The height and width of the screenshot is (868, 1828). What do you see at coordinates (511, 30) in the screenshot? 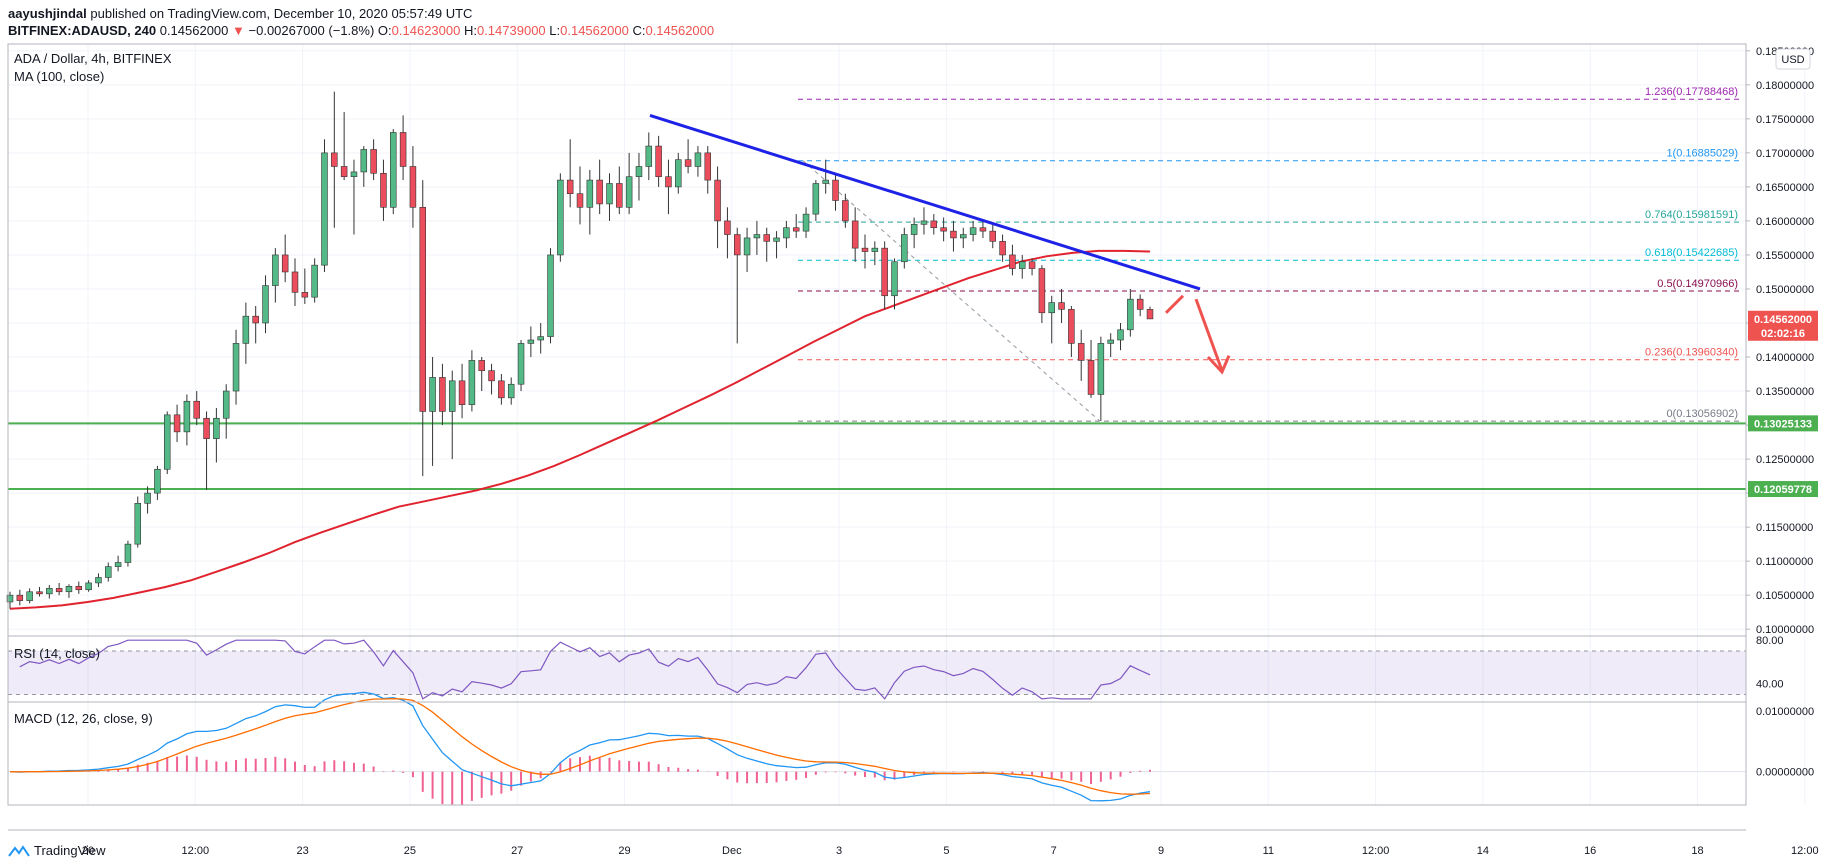
I see `high-value: 0.14739000` at bounding box center [511, 30].